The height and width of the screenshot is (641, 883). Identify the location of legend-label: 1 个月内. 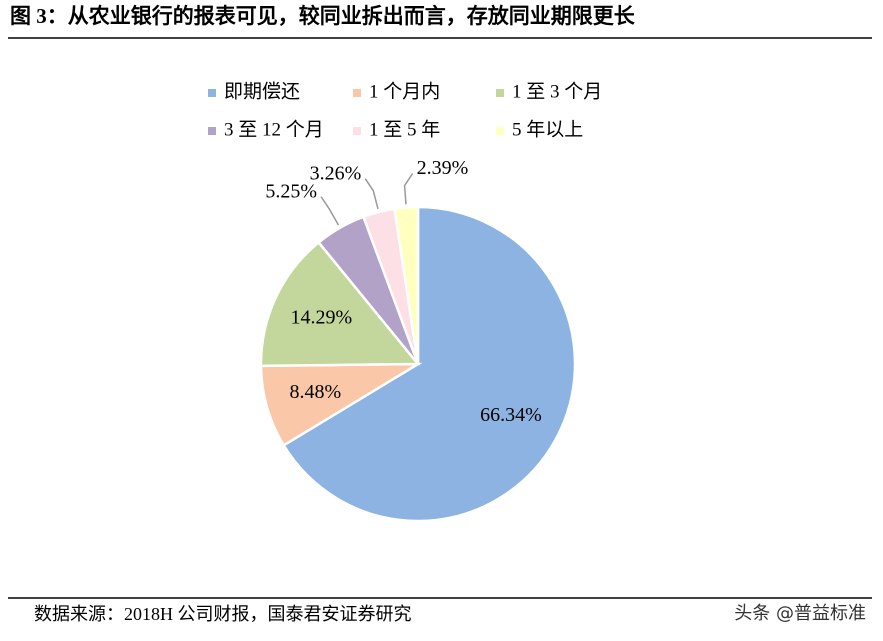
(404, 91).